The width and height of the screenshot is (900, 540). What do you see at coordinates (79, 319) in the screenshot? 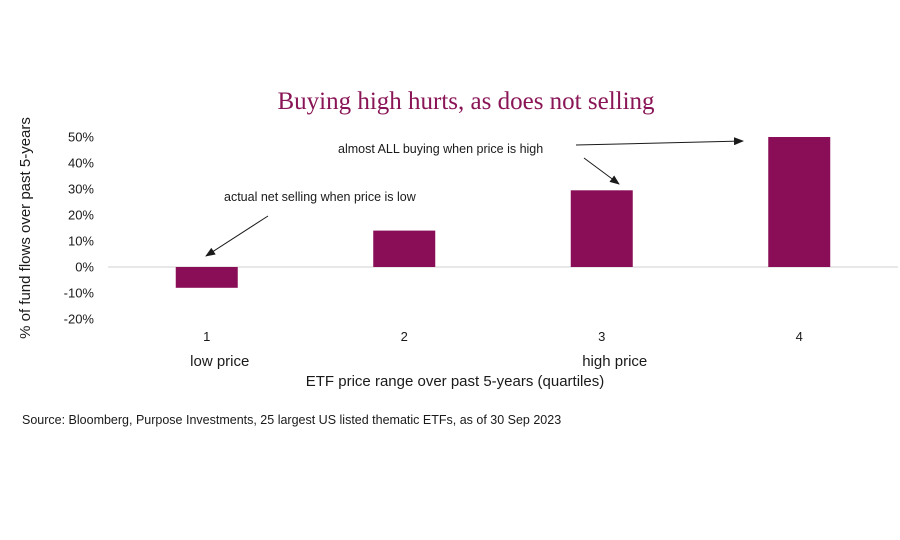
I see `y-tick-label: -20%` at bounding box center [79, 319].